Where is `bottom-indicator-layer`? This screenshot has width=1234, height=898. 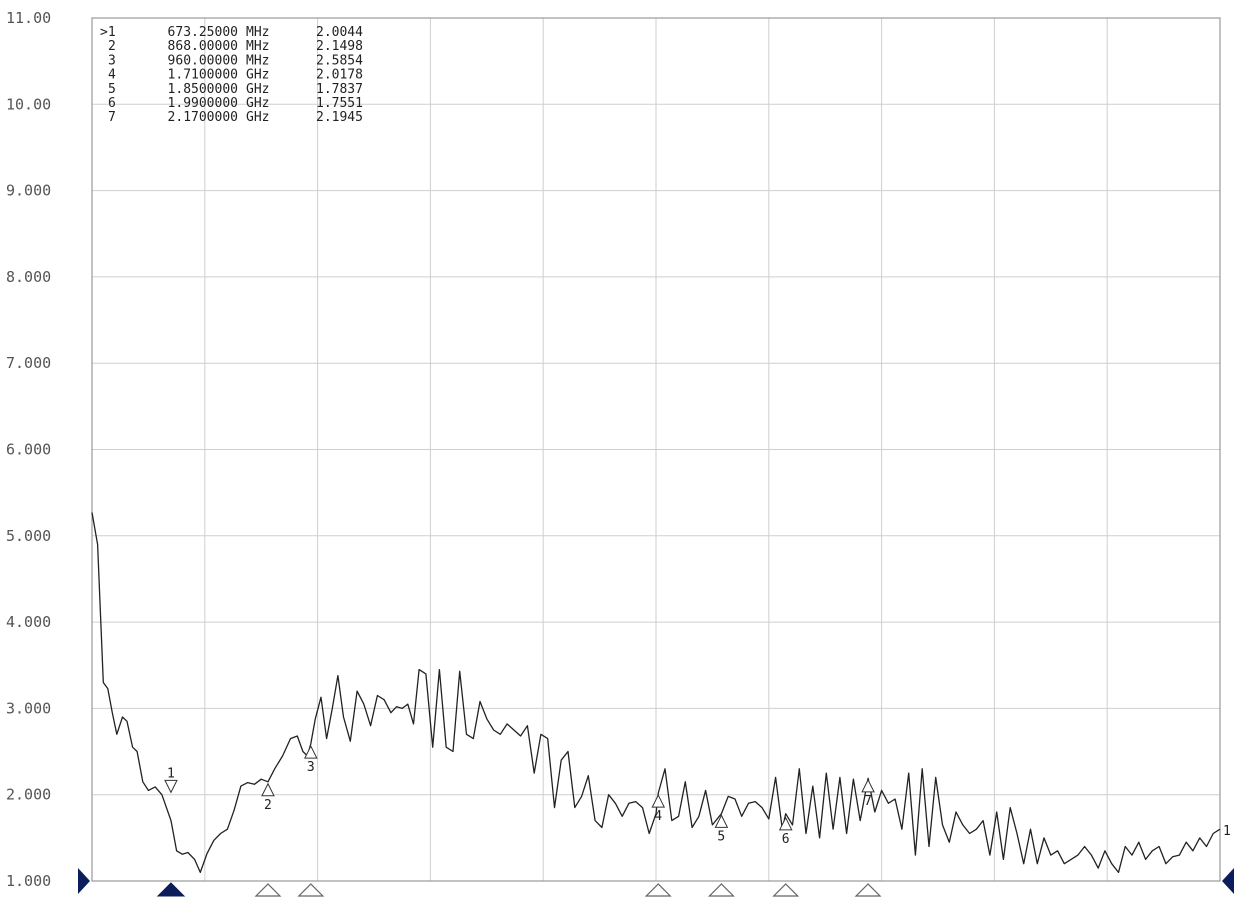
bottom-indicator-layer is located at coordinates (656, 882).